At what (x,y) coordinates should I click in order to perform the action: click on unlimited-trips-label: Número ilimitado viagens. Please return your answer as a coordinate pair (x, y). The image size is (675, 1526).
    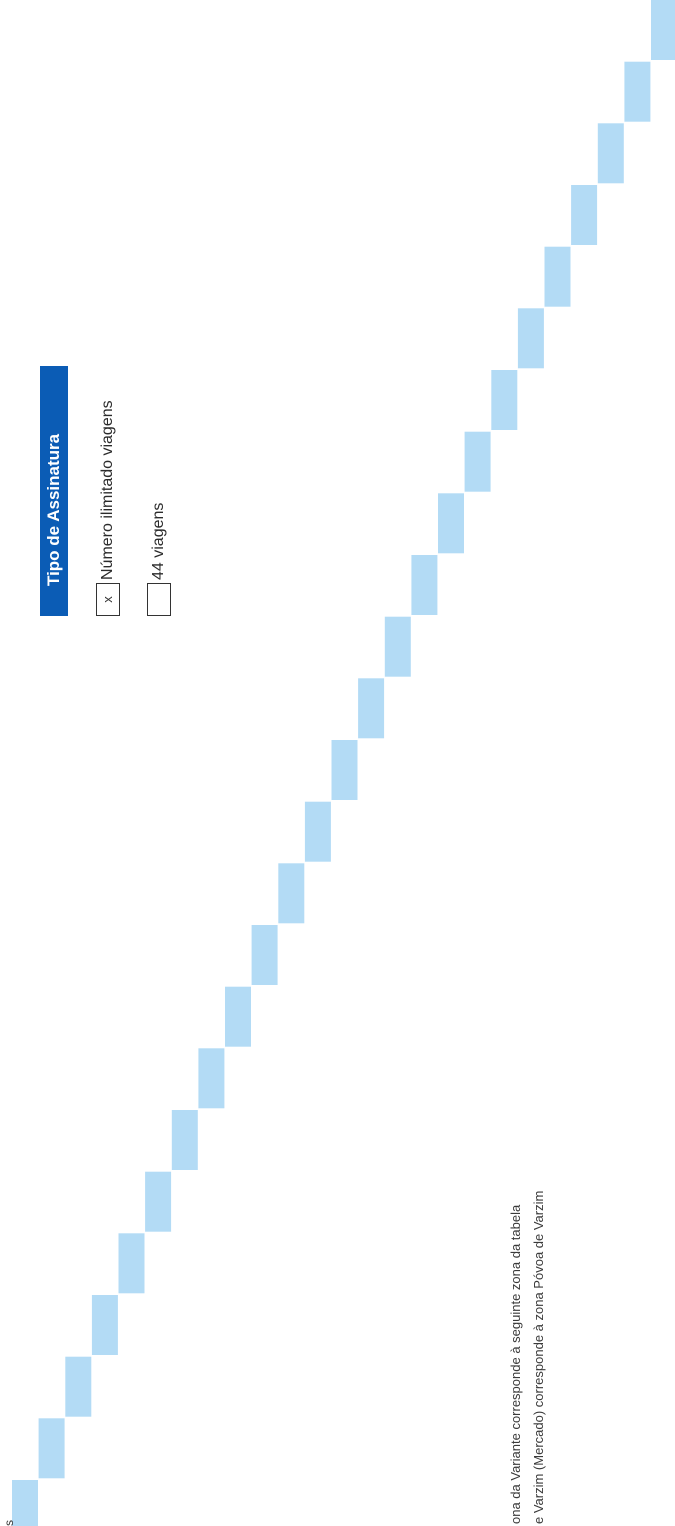
    Looking at the image, I should click on (107, 490).